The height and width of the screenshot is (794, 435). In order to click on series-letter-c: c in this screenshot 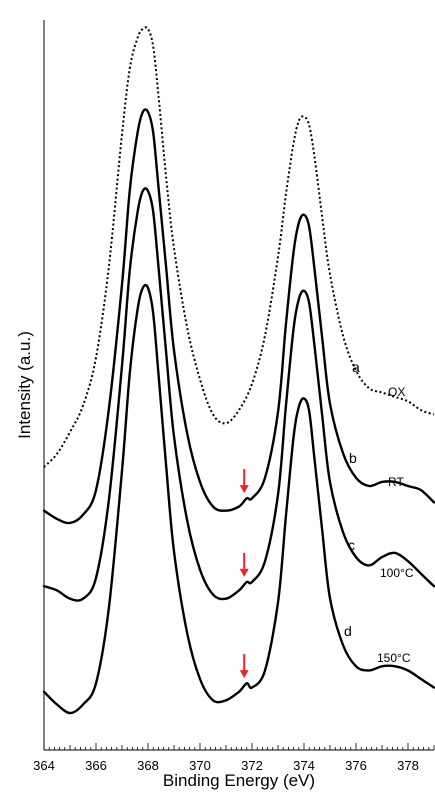, I will do `click(351, 545)`.